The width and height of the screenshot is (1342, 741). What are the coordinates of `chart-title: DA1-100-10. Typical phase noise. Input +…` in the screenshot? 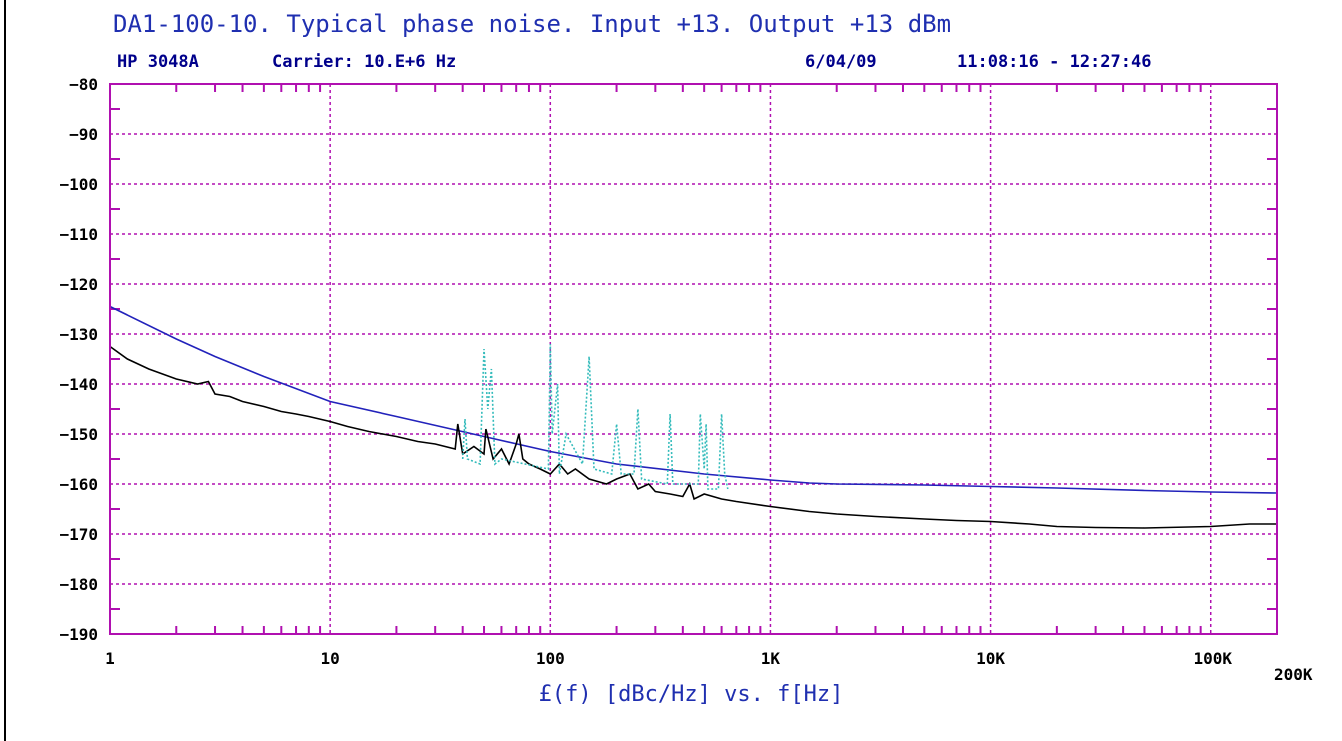 It's located at (532, 24).